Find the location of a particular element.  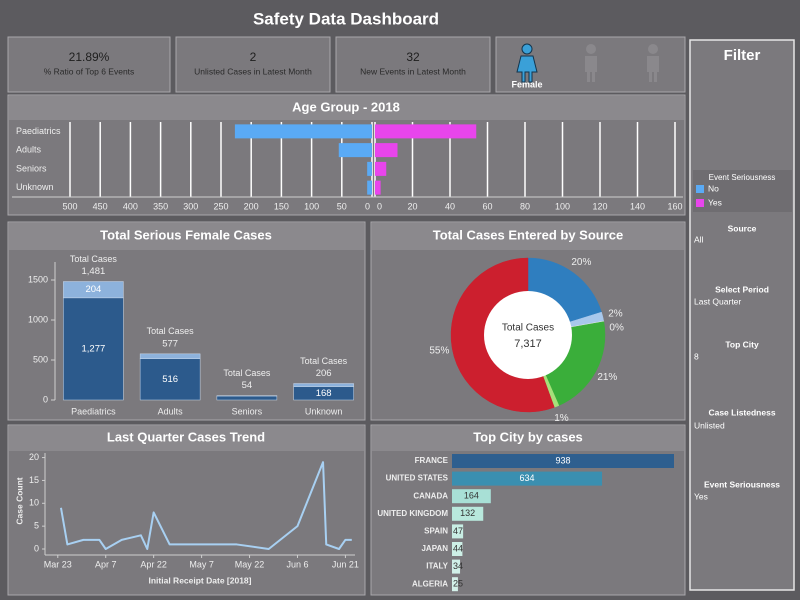

dashboard-title: Safety Data Dashboard is located at coordinates (346, 18).